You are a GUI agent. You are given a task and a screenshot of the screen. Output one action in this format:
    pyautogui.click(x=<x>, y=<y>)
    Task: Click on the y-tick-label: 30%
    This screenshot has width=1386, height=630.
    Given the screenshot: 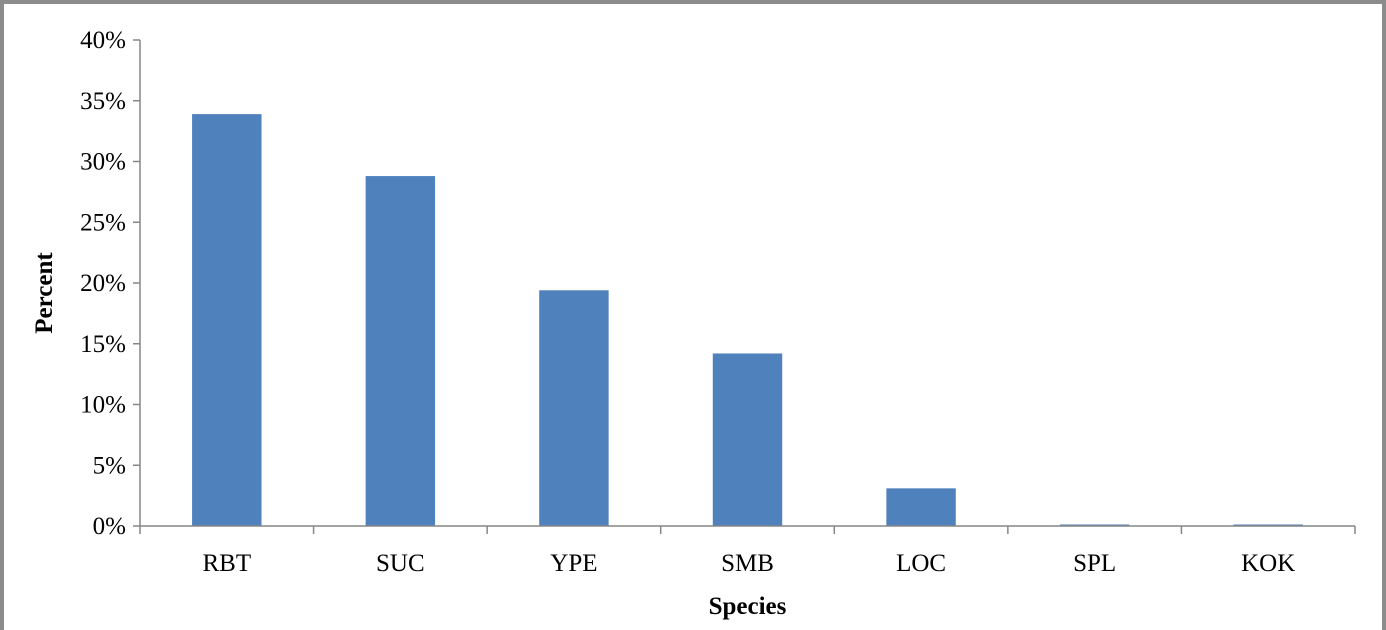 What is the action you would take?
    pyautogui.click(x=103, y=162)
    